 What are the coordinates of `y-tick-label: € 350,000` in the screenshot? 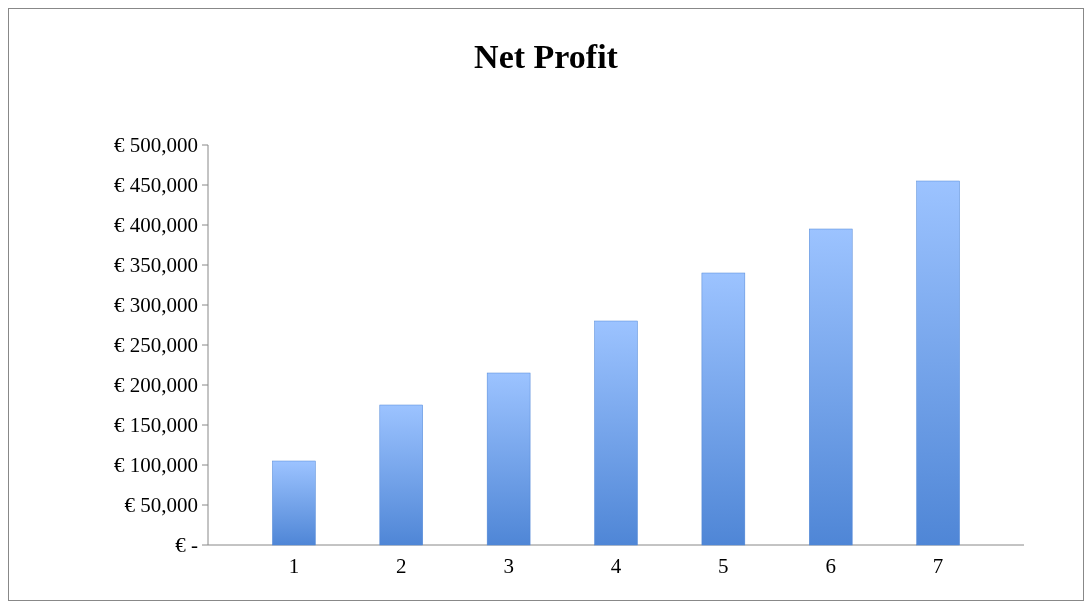 It's located at (156, 265).